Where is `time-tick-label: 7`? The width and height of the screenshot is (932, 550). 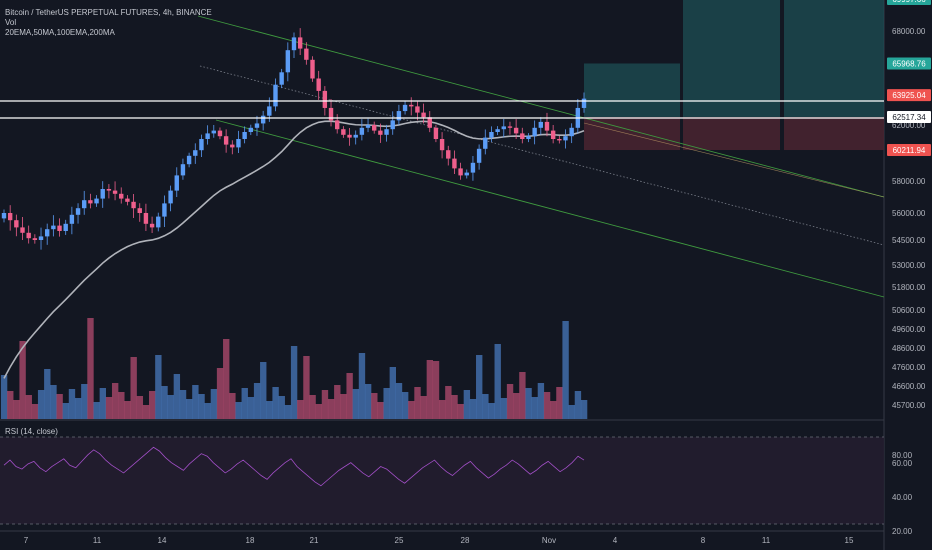 time-tick-label: 7 is located at coordinates (26, 540).